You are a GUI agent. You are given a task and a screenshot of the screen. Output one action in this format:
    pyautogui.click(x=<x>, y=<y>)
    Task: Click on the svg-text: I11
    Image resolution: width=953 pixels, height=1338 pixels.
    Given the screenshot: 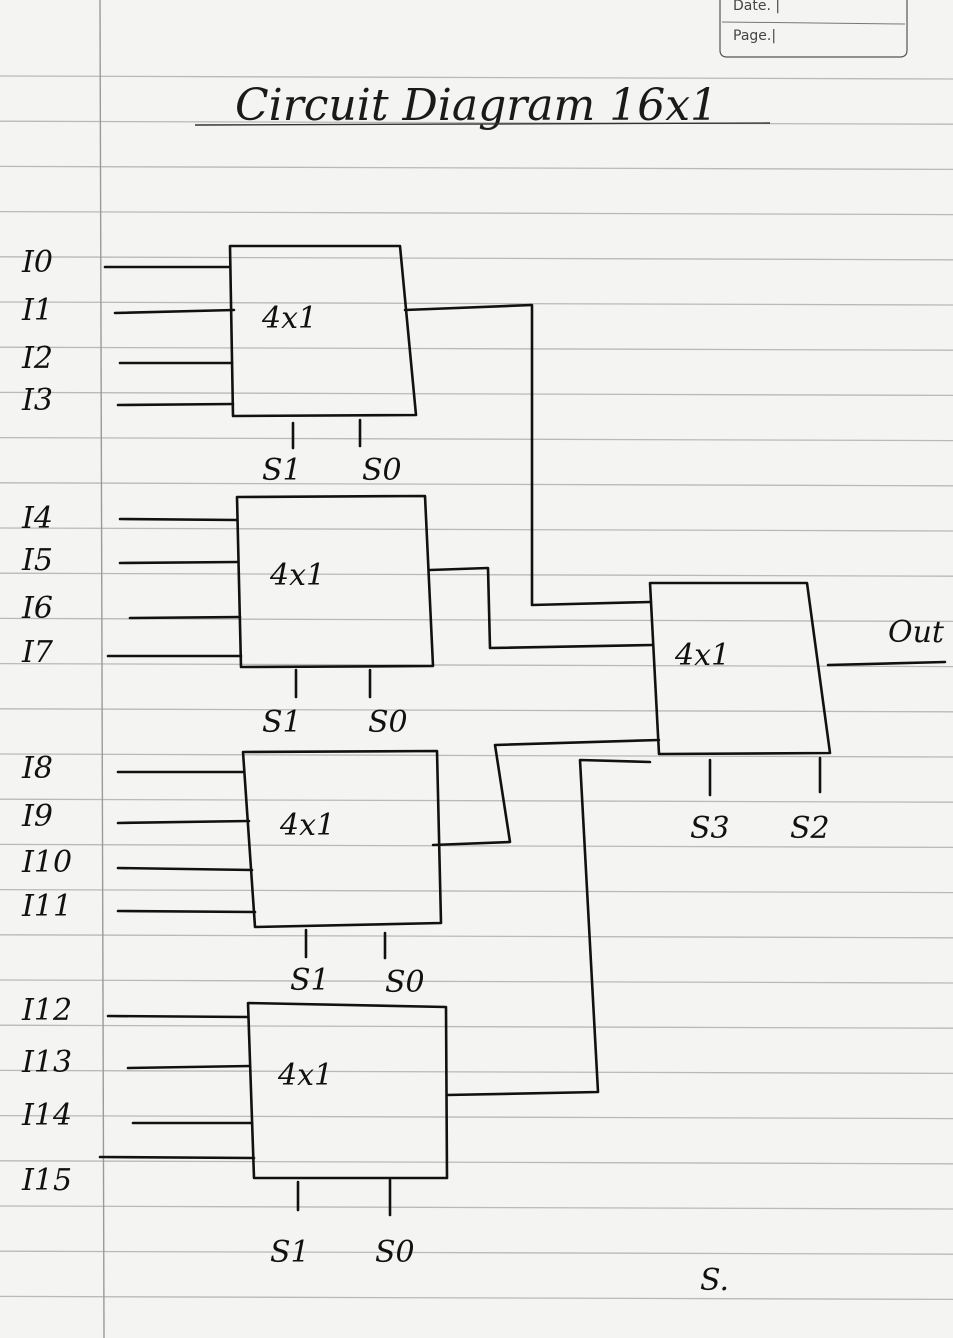 What is the action you would take?
    pyautogui.click(x=46, y=906)
    